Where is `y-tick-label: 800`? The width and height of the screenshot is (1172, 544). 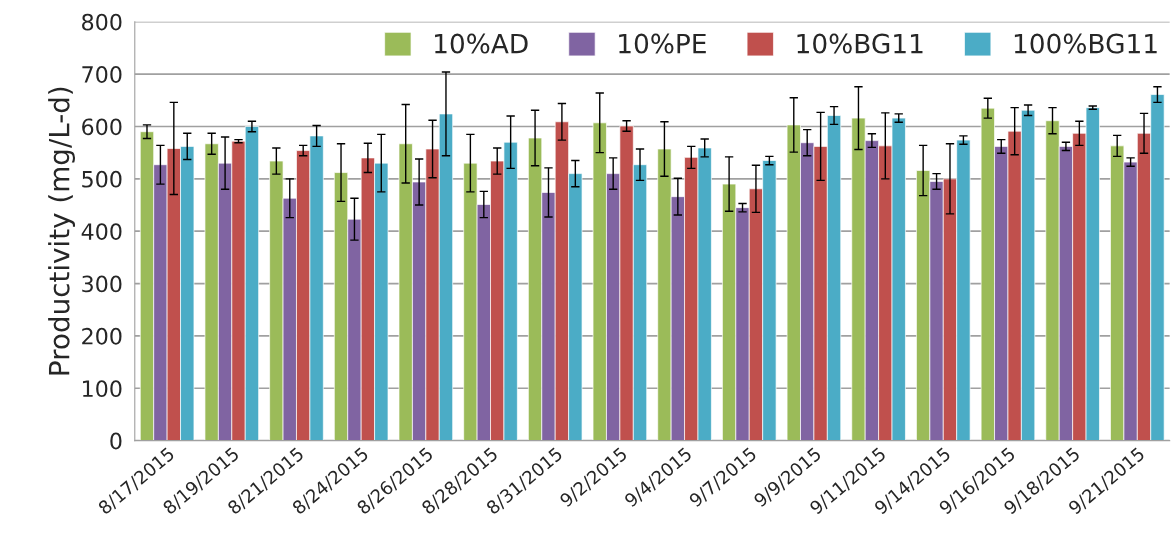
y-tick-label: 800 is located at coordinates (102, 22).